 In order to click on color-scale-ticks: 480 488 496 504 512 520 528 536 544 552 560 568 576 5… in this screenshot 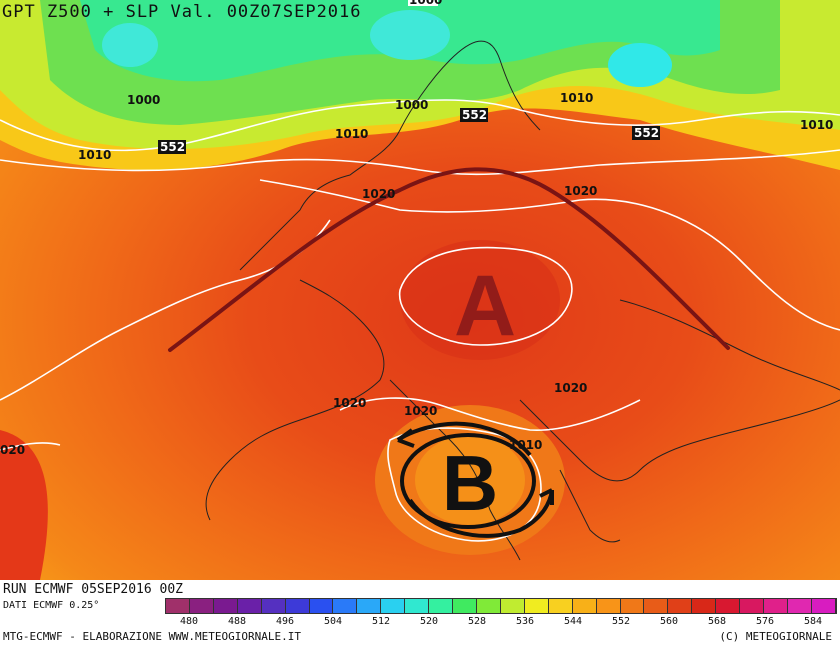, I will do `click(501, 623)`.